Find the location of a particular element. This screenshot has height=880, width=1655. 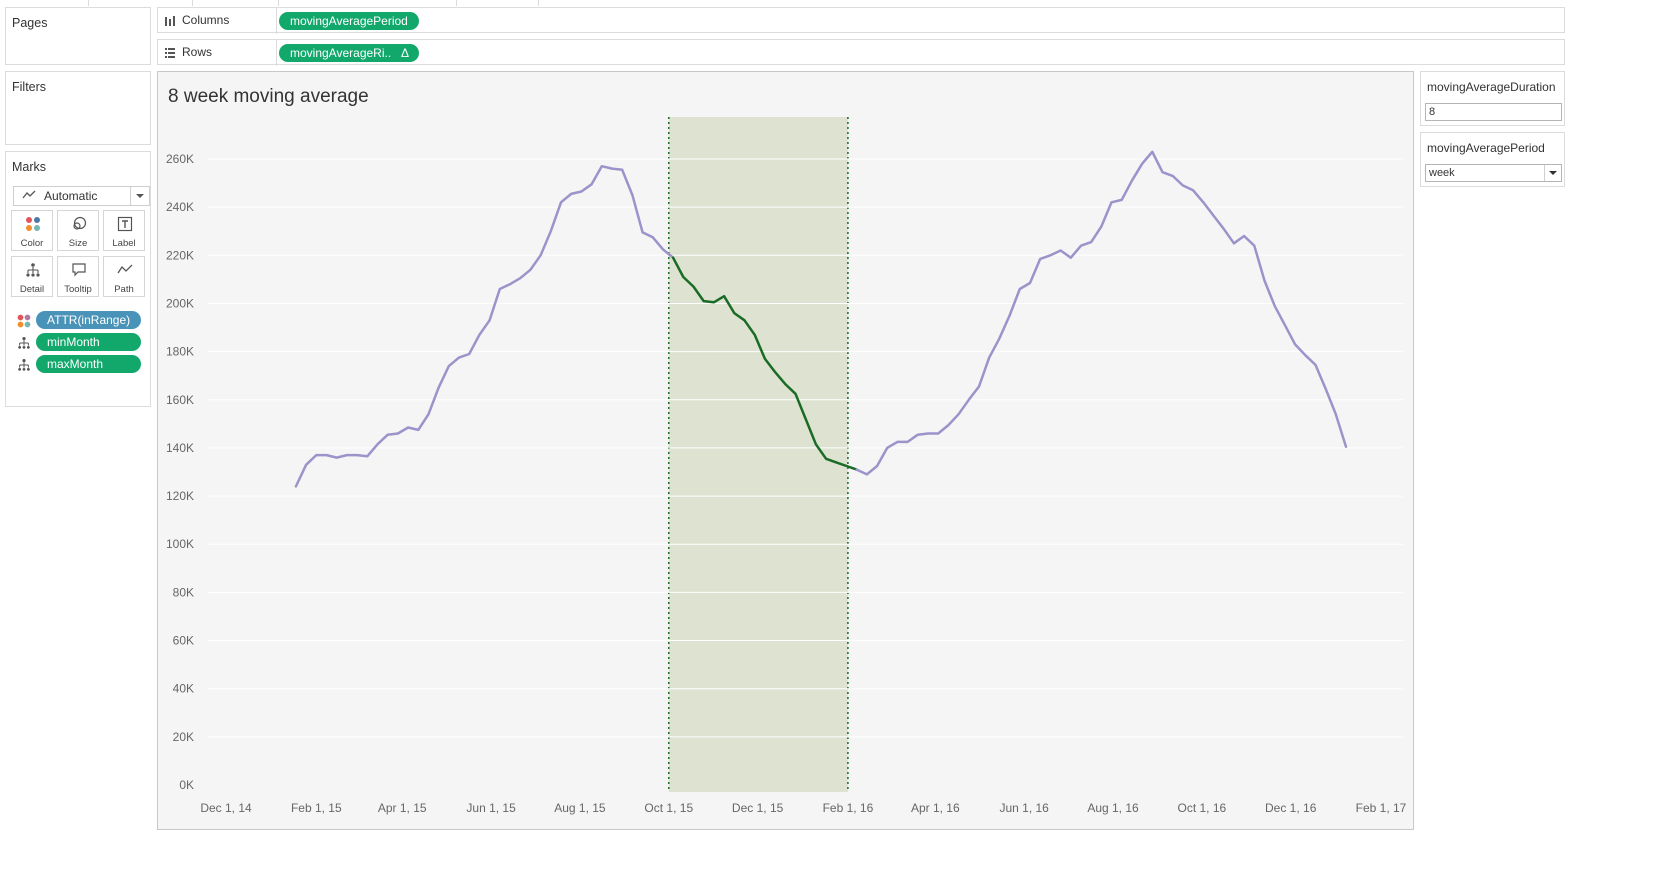

y-tick-label: 40K is located at coordinates (183, 689).